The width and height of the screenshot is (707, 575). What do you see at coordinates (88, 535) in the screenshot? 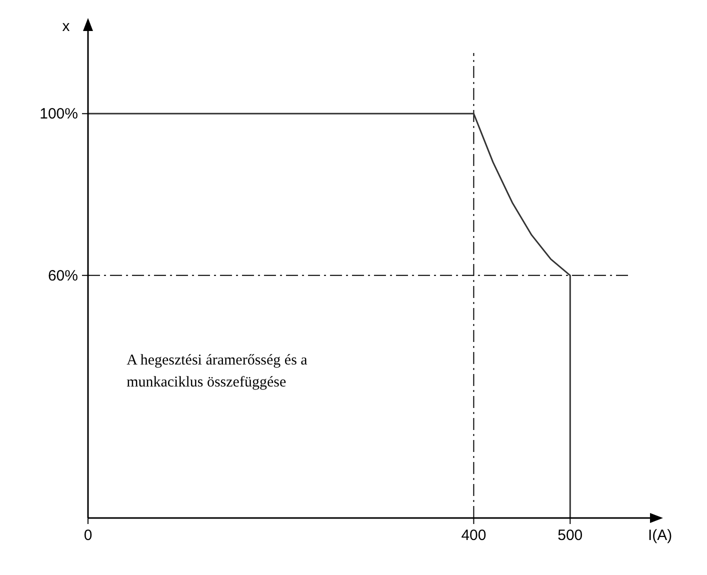
I see `x-tick-label: 0` at bounding box center [88, 535].